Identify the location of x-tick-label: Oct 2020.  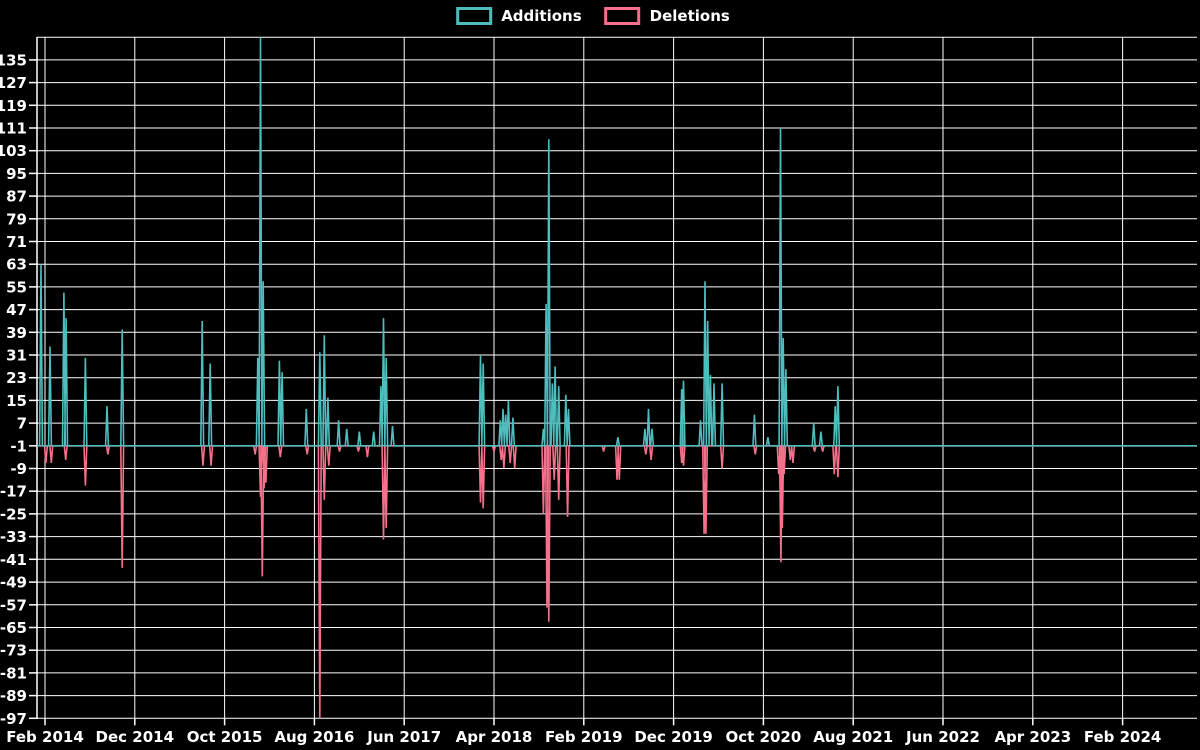
(764, 737).